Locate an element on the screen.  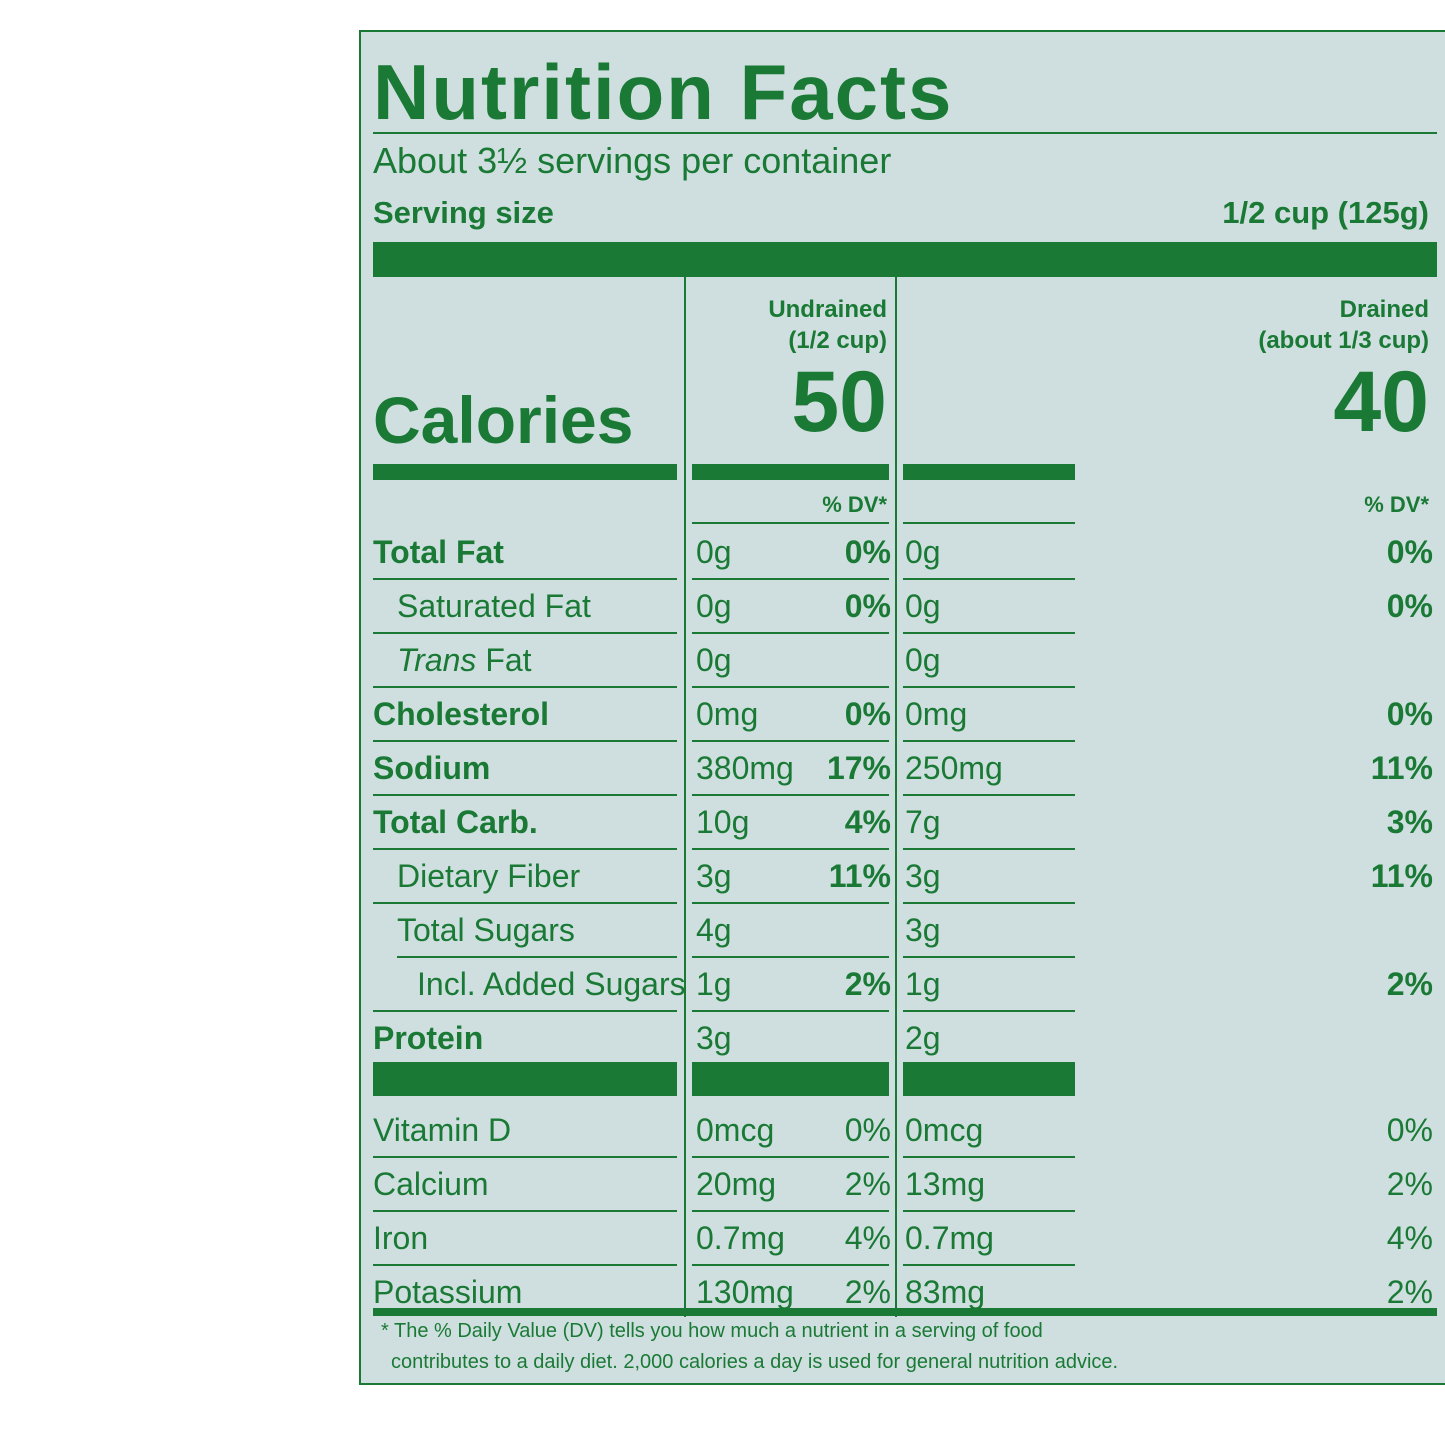
nutrient-name: Vitamin D is located at coordinates (442, 1130).